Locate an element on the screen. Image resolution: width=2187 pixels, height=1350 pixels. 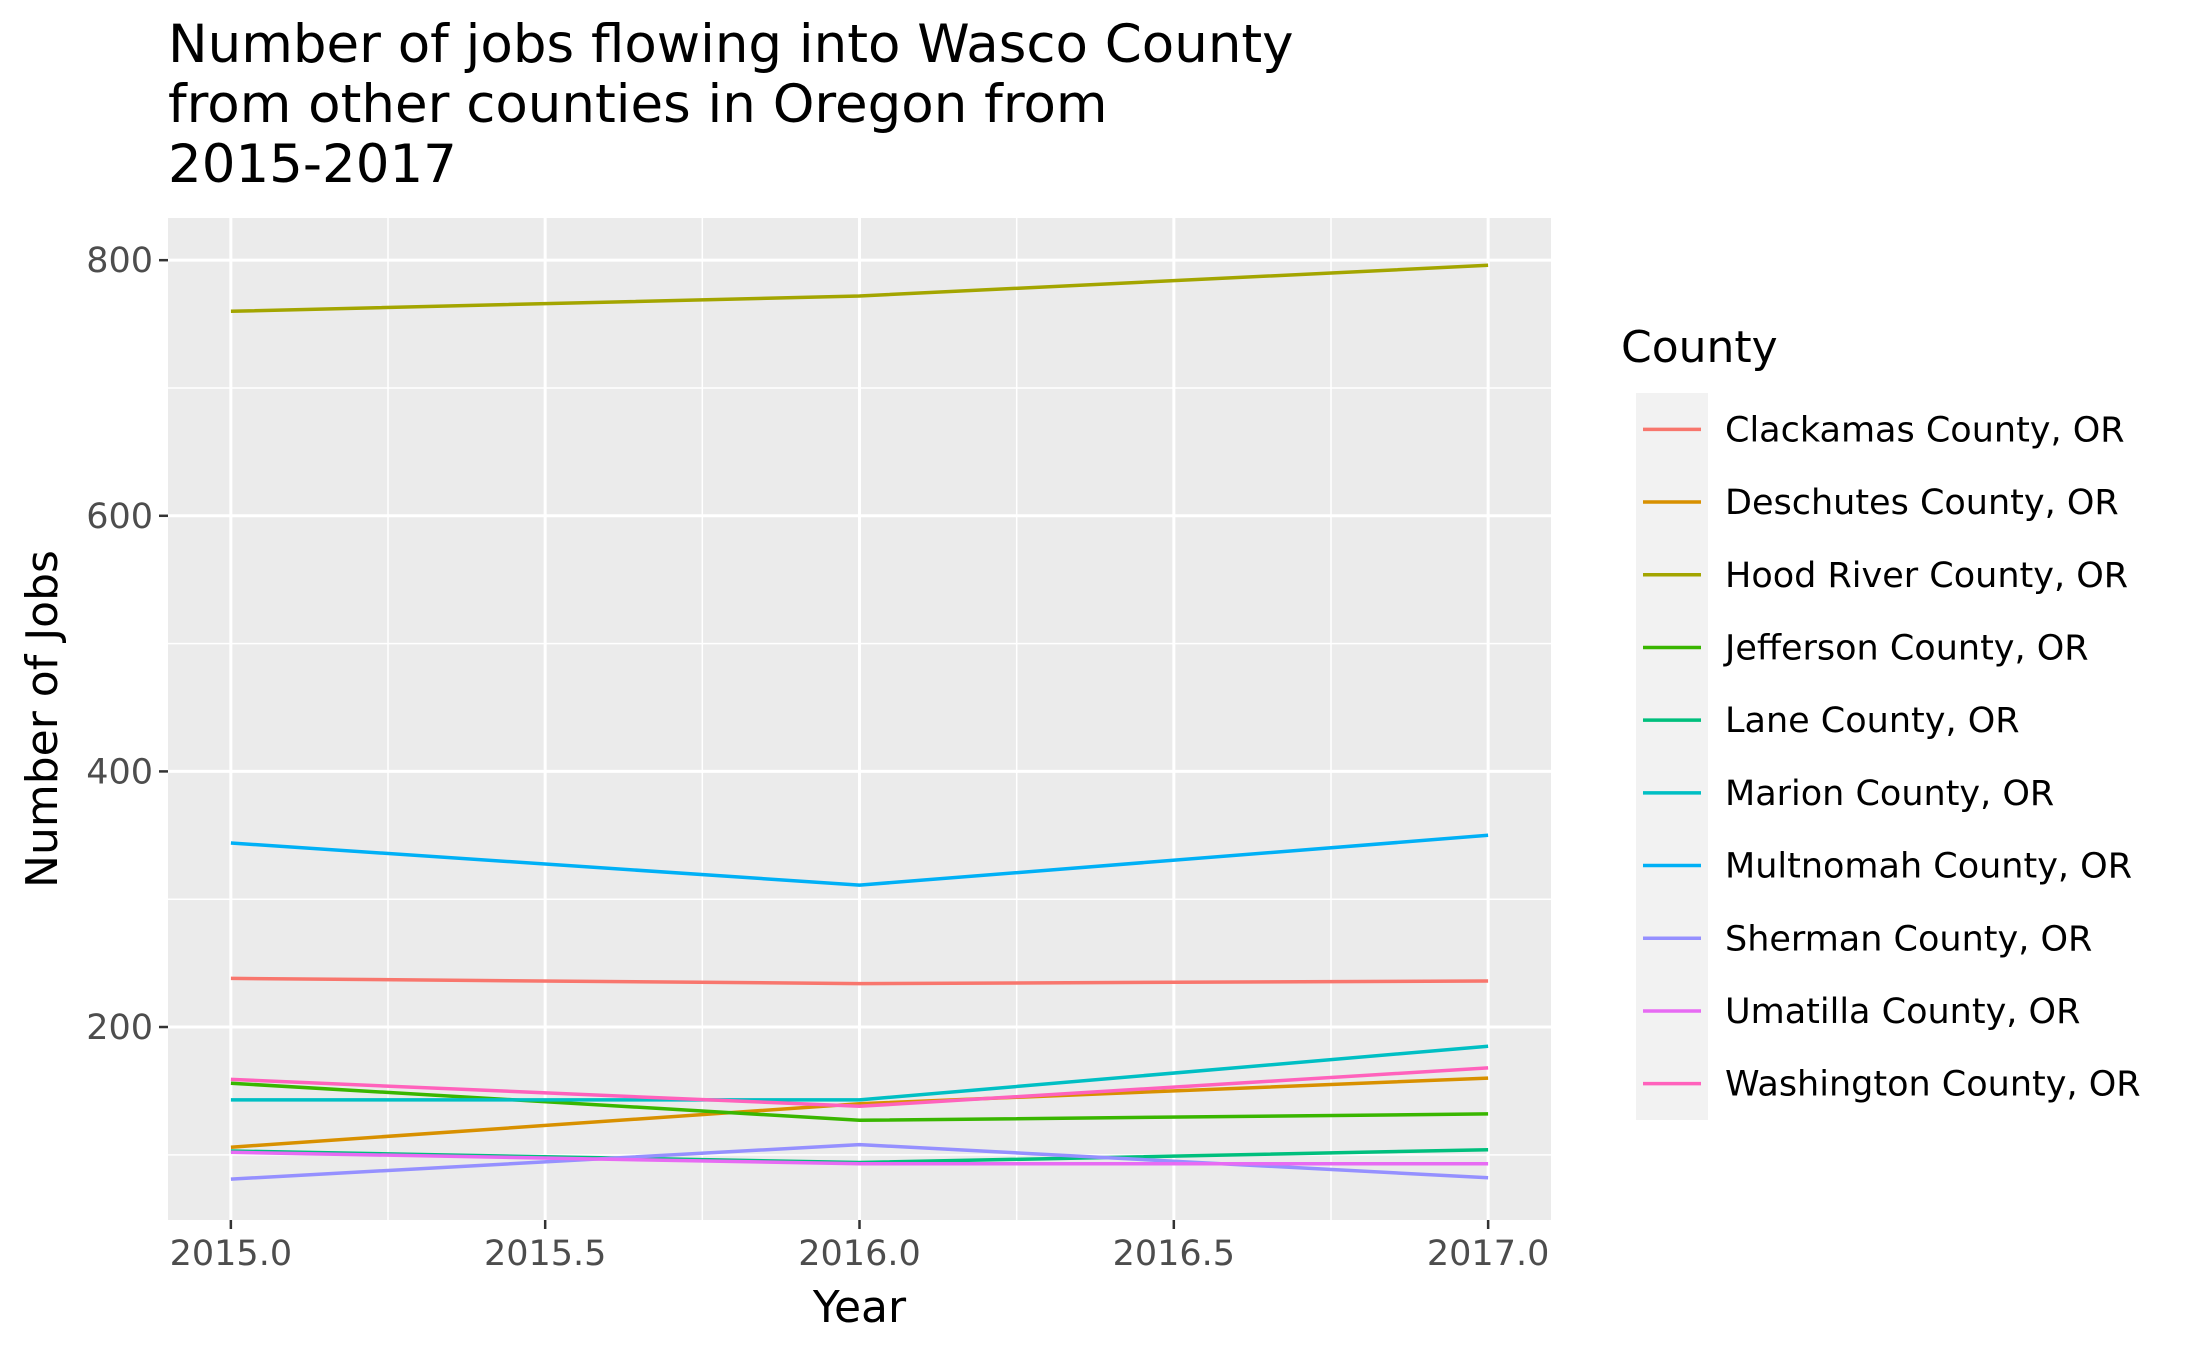
y-tick-label: 200 is located at coordinates (119, 1028).